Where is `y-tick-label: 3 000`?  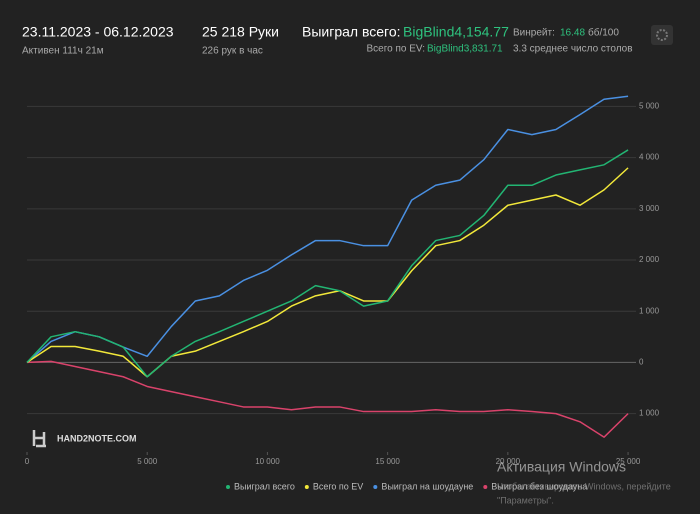 y-tick-label: 3 000 is located at coordinates (649, 208).